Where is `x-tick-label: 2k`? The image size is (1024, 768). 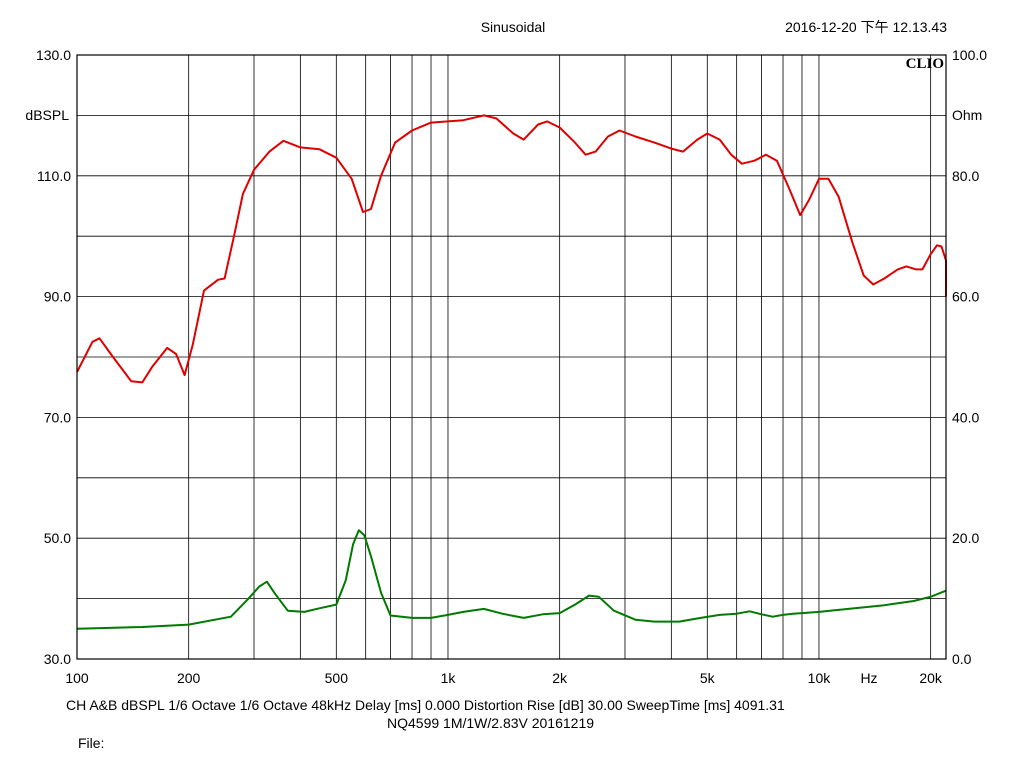
x-tick-label: 2k is located at coordinates (560, 678).